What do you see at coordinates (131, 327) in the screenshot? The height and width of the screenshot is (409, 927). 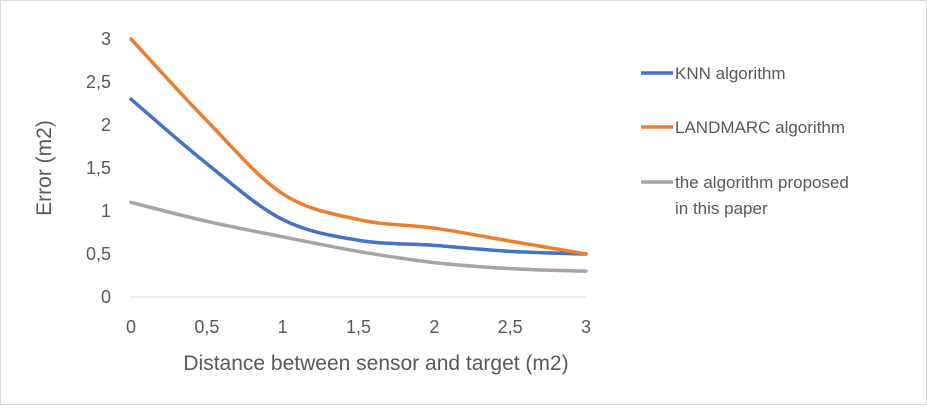 I see `x-tick-label: 0` at bounding box center [131, 327].